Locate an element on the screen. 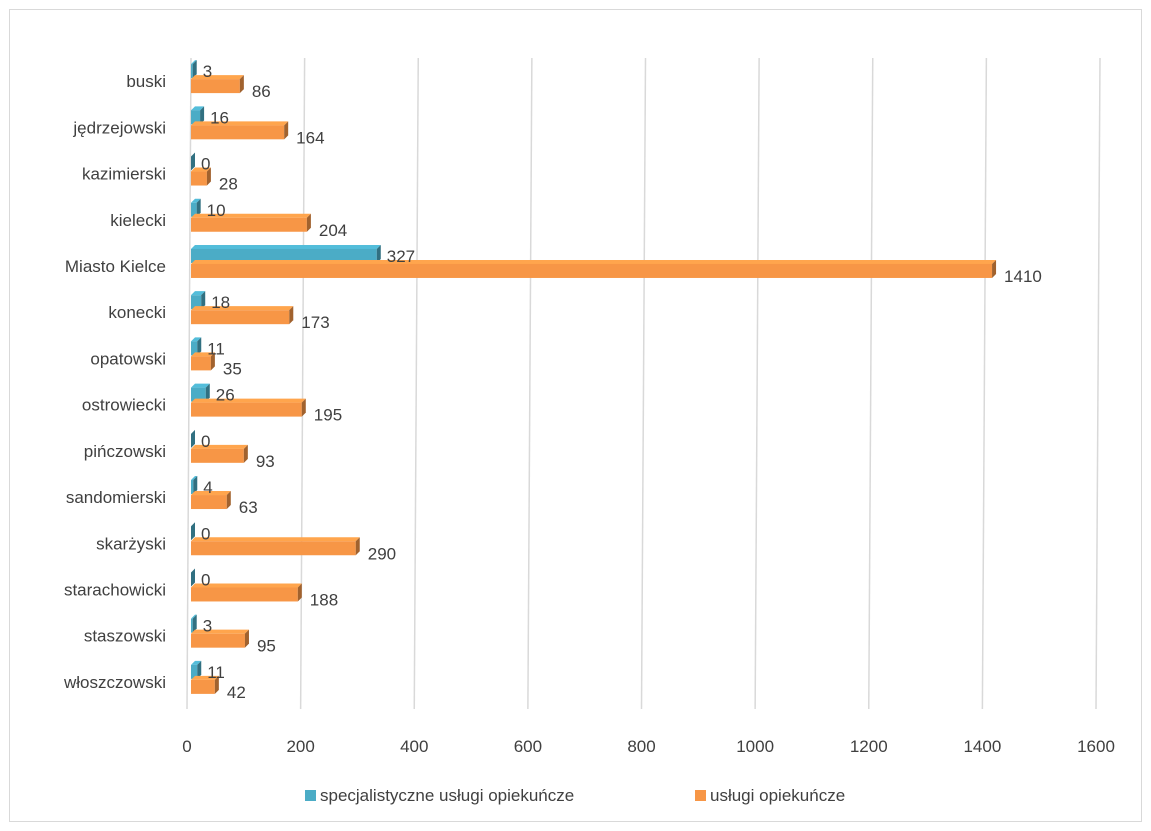 The image size is (1151, 831). x-tick-label: 0 is located at coordinates (186, 746).